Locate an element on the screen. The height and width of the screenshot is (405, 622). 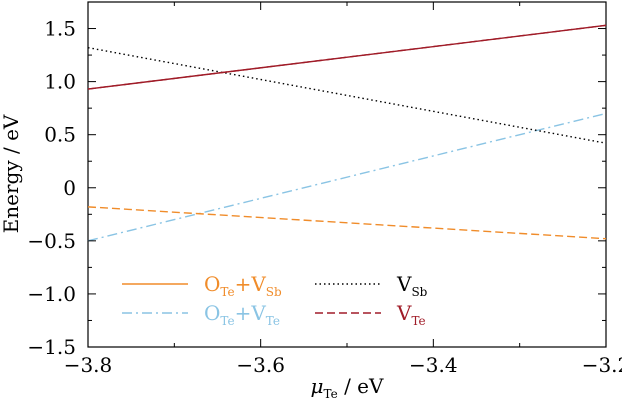
x-axis-label-subscript: Te is located at coordinates (331, 394).